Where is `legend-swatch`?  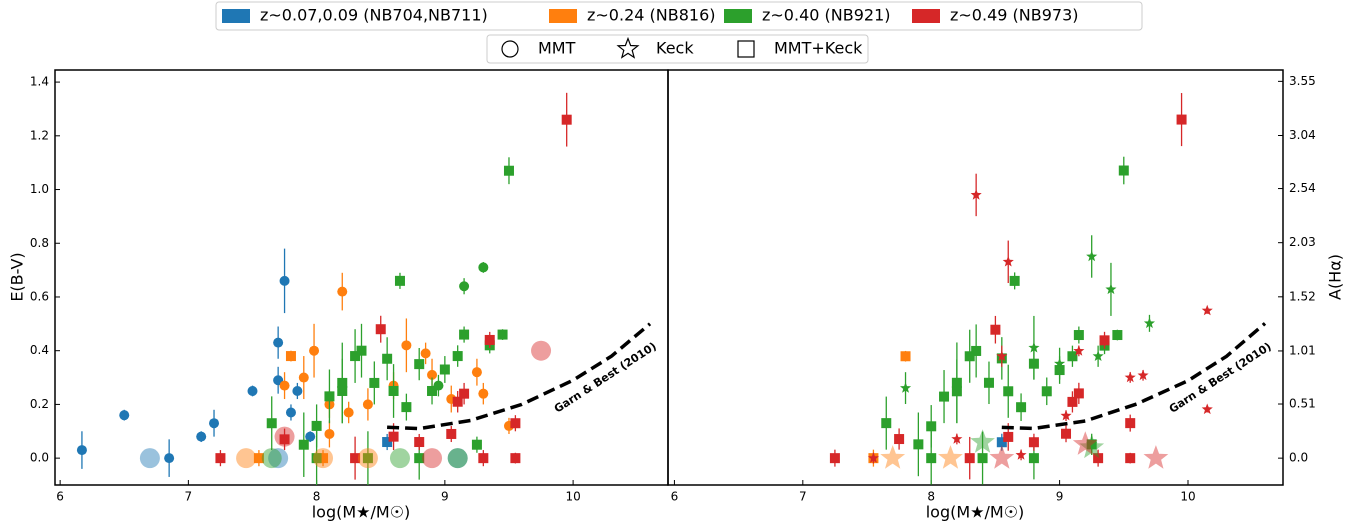
legend-swatch is located at coordinates (236, 16).